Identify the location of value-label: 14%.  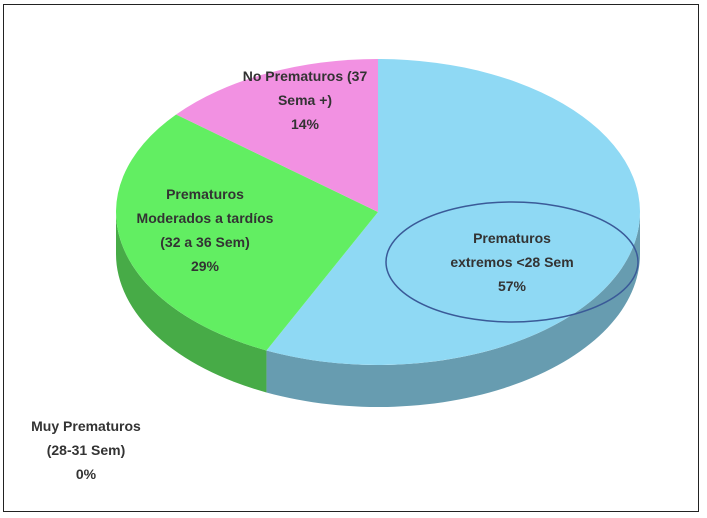
(305, 124).